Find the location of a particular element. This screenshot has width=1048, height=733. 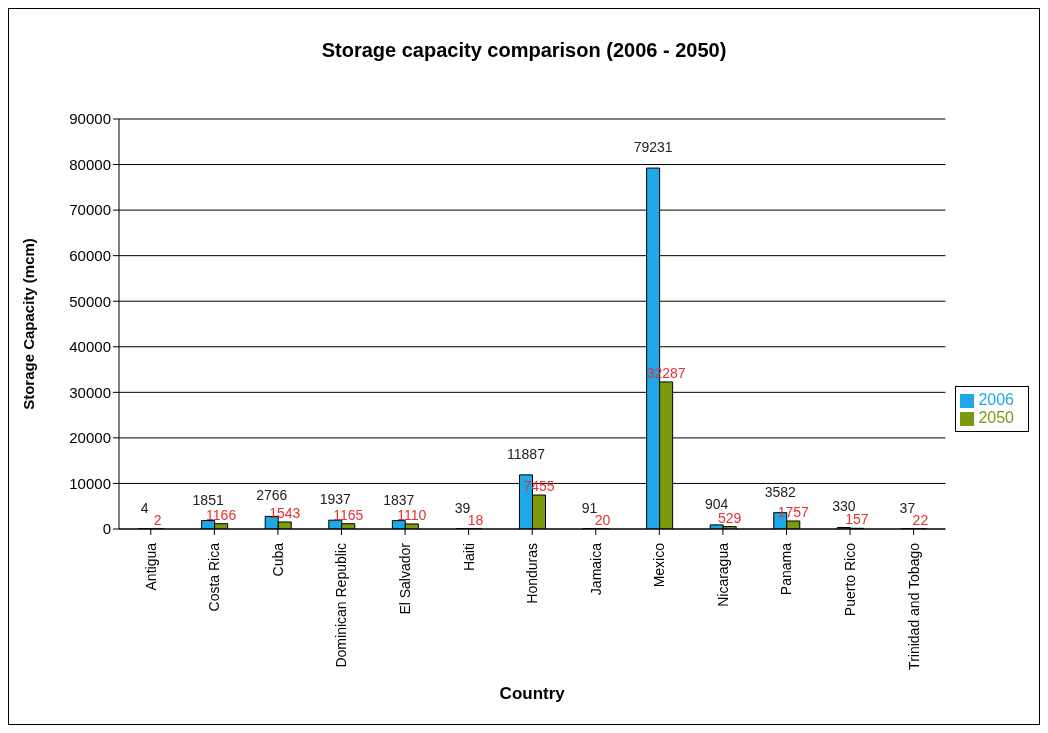

data-label: 79231 is located at coordinates (653, 147).